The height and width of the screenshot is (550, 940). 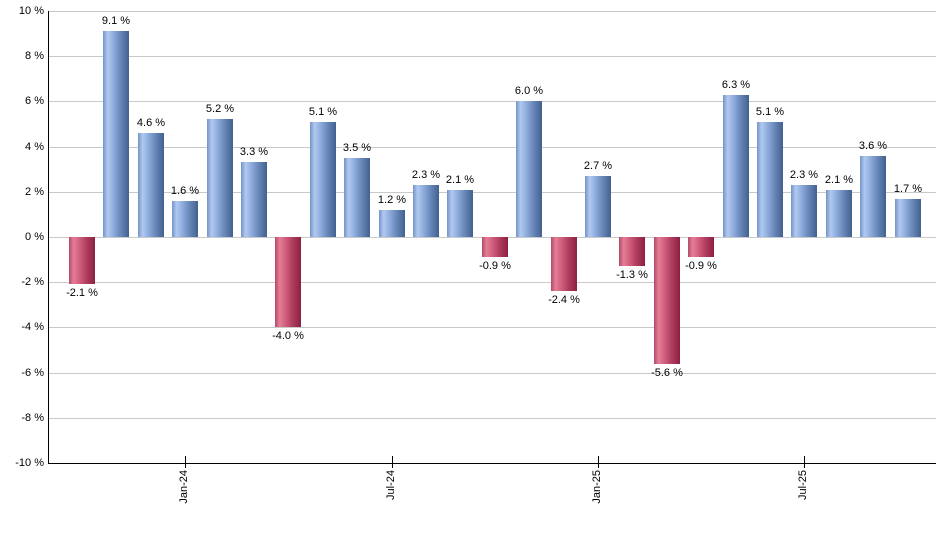 What do you see at coordinates (492, 56) in the screenshot?
I see `gridline-8pct` at bounding box center [492, 56].